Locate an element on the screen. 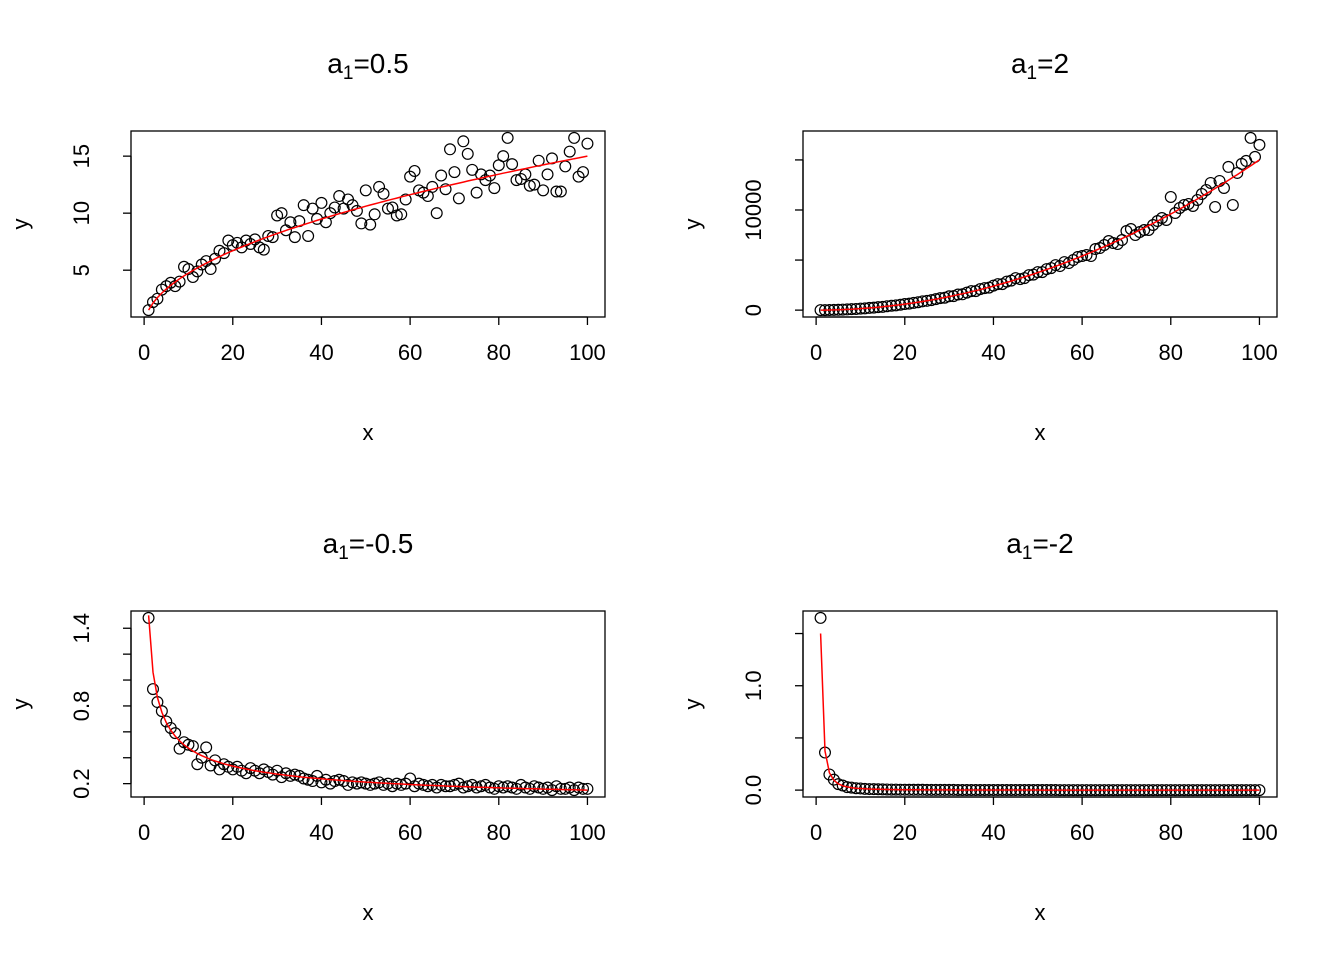 This screenshot has height=960, width=1344. fit-line is located at coordinates (367, 233).